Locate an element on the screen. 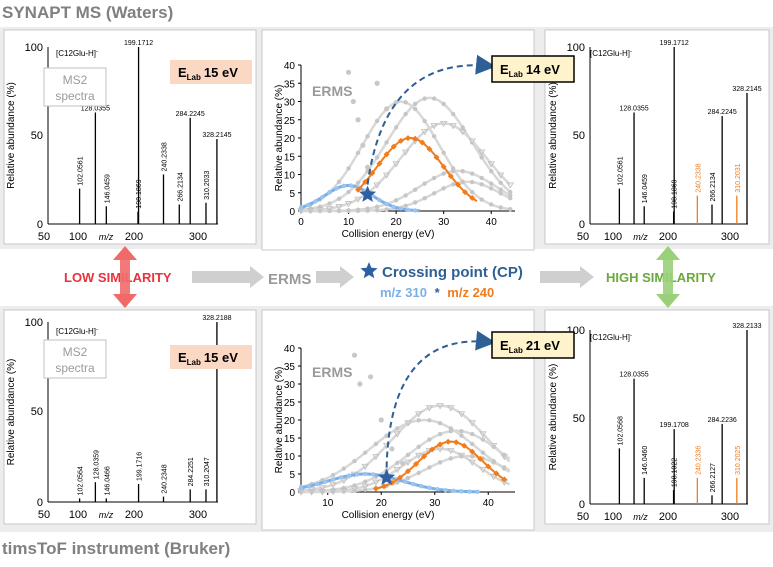  ms2-box-top is located at coordinates (75, 87).